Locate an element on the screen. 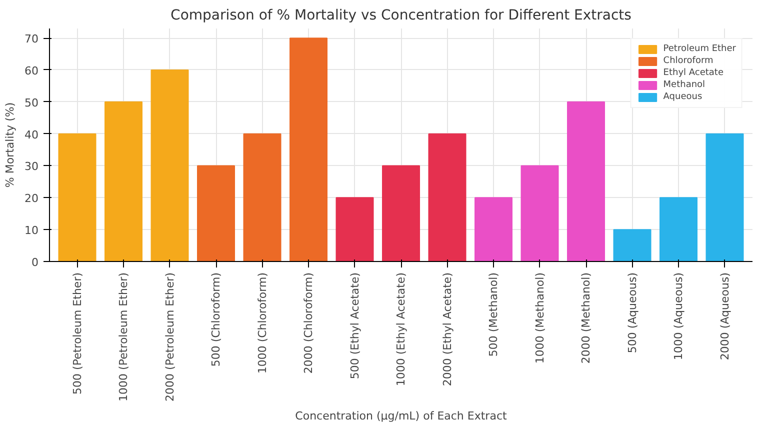 This screenshot has height=425, width=757. x-tick-label: 500 (Methanol) is located at coordinates (493, 314).